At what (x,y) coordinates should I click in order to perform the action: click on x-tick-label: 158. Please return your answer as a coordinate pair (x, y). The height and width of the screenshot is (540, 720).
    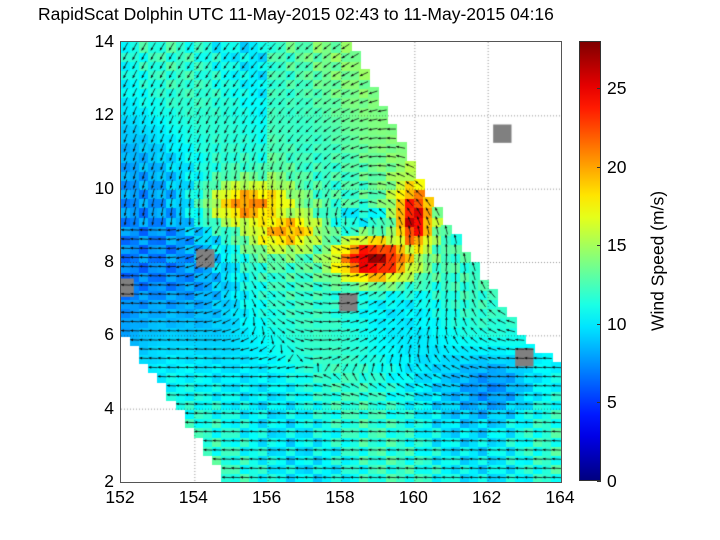
    Looking at the image, I should click on (340, 497).